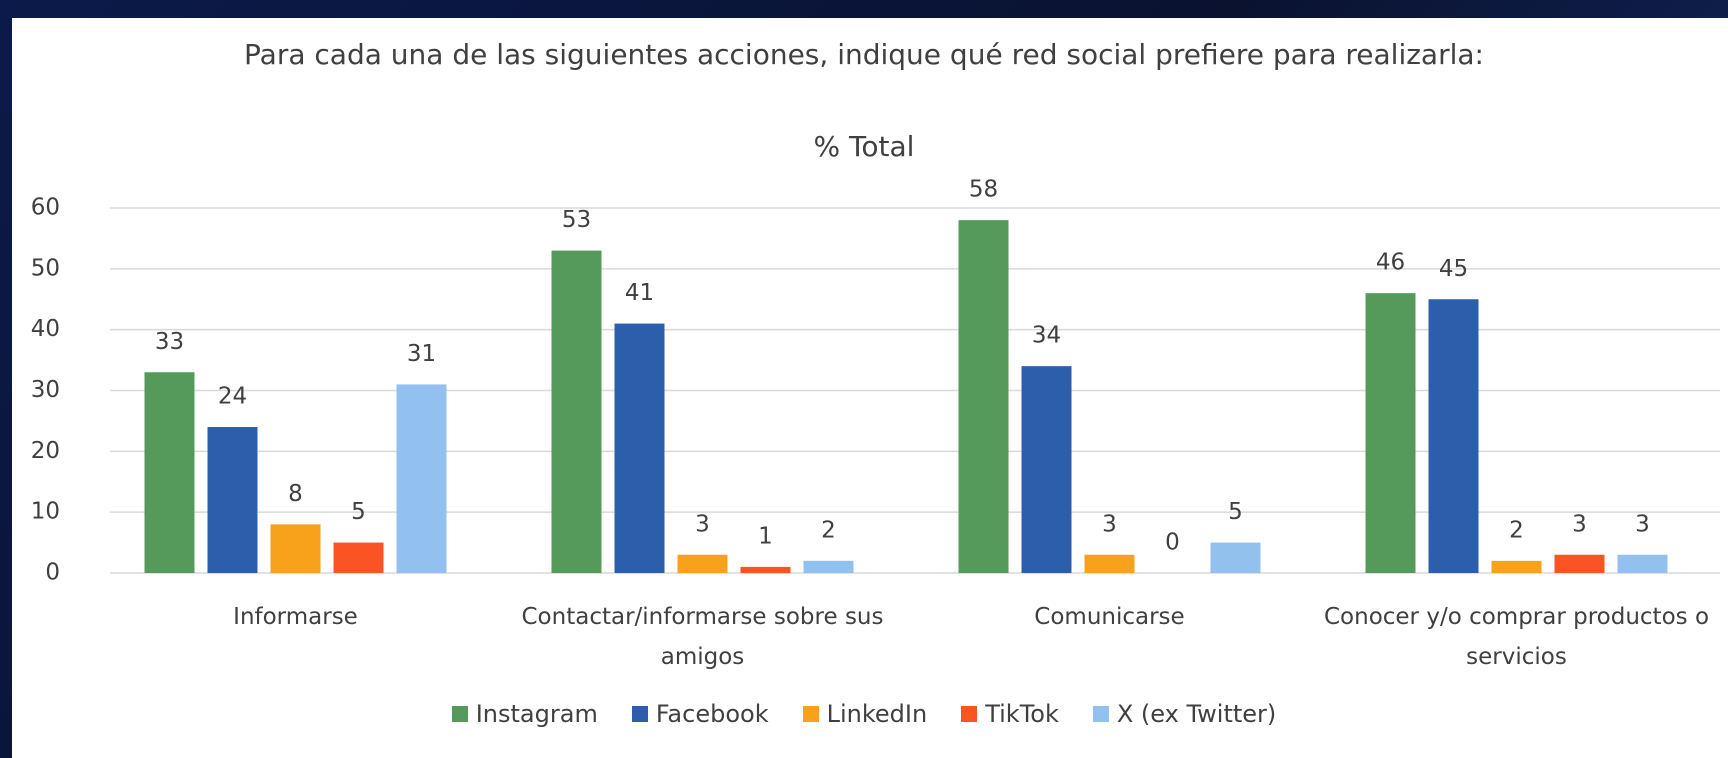 The height and width of the screenshot is (758, 1728). What do you see at coordinates (295, 494) in the screenshot?
I see `data-label: 8` at bounding box center [295, 494].